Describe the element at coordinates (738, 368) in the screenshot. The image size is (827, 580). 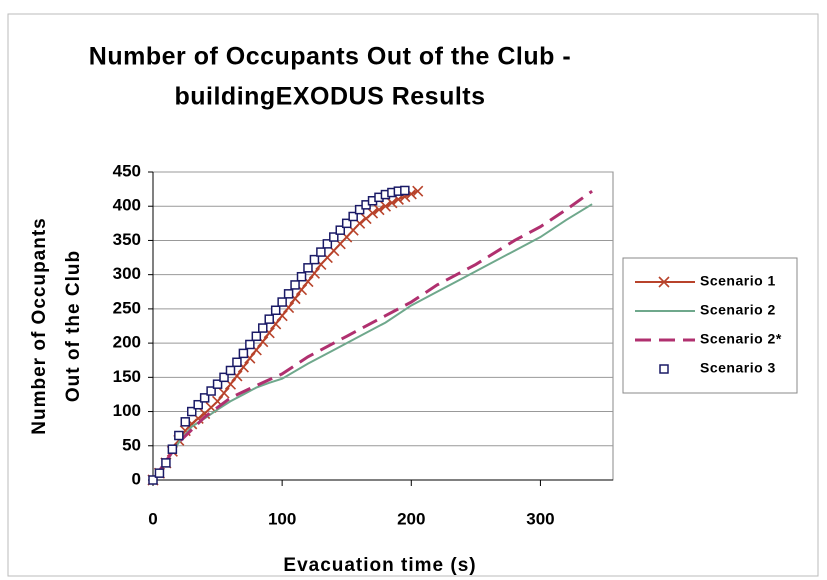
I see `legend-label: Scenario 3` at that location.